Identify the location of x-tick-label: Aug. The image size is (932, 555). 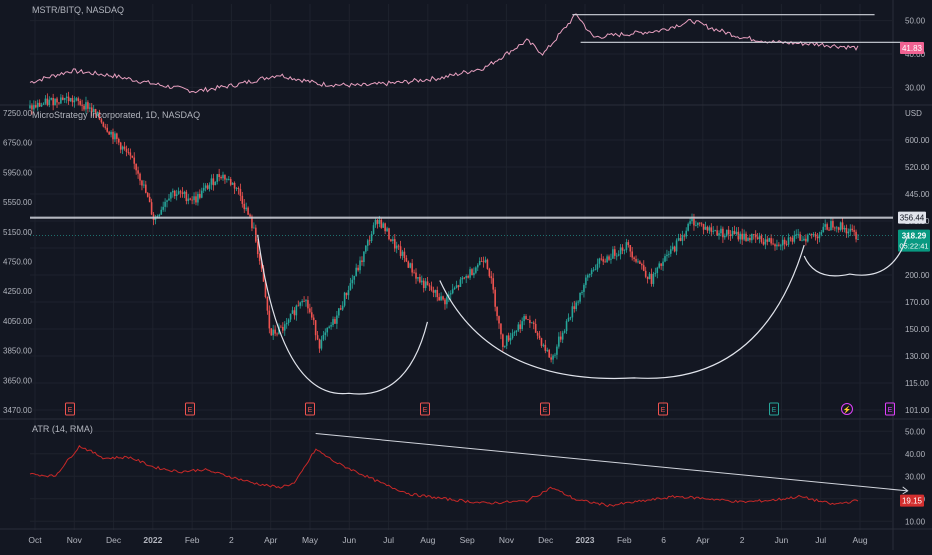
(859, 540).